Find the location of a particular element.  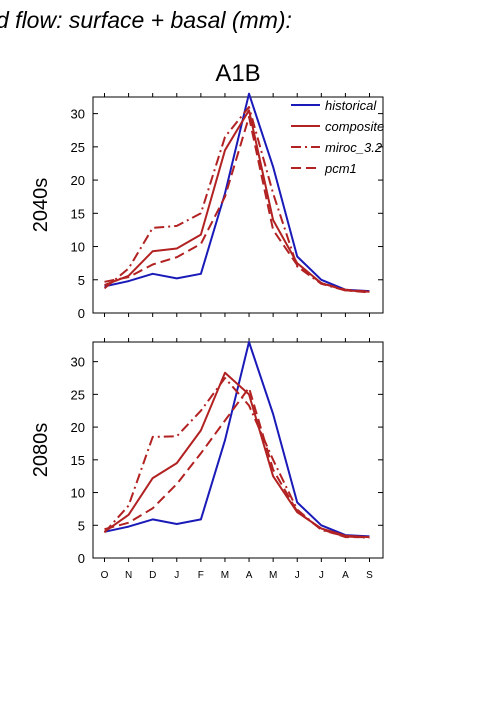

x-tick-label: O is located at coordinates (105, 575).